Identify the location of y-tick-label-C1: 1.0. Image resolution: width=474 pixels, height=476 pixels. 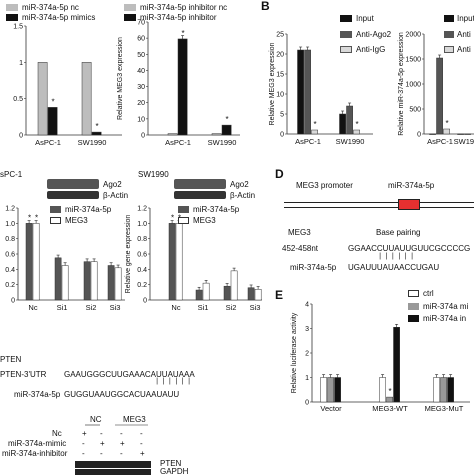
(10, 224).